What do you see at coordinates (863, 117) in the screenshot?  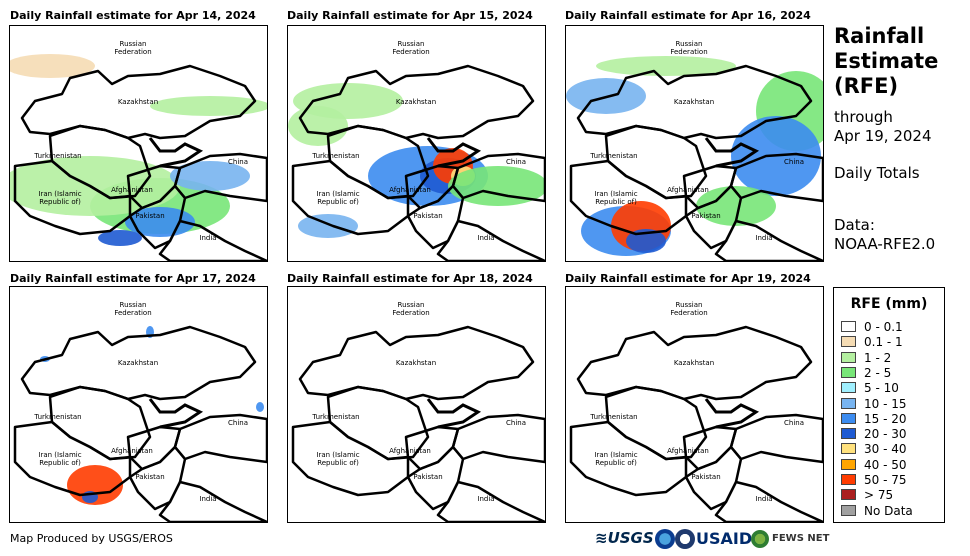 I see `through-label: through` at bounding box center [863, 117].